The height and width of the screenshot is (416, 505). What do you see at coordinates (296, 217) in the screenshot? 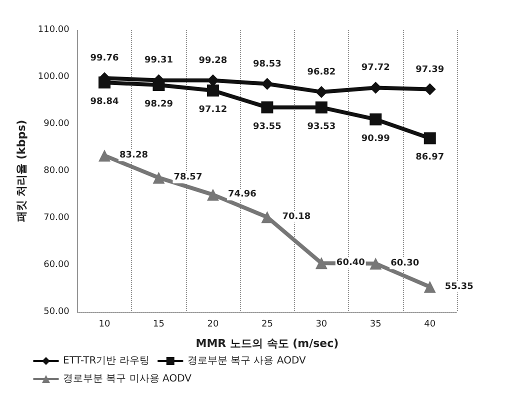
I see `data-label: 70.18` at bounding box center [296, 217].